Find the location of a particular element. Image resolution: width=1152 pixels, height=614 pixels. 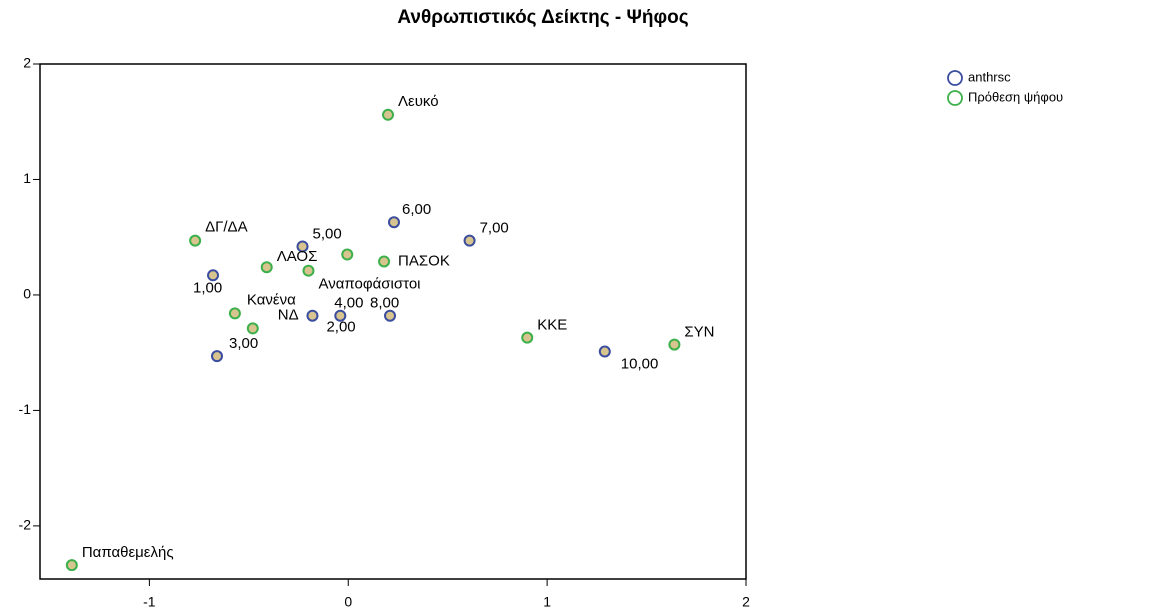

point-label: ΣΥΝ is located at coordinates (699, 332).